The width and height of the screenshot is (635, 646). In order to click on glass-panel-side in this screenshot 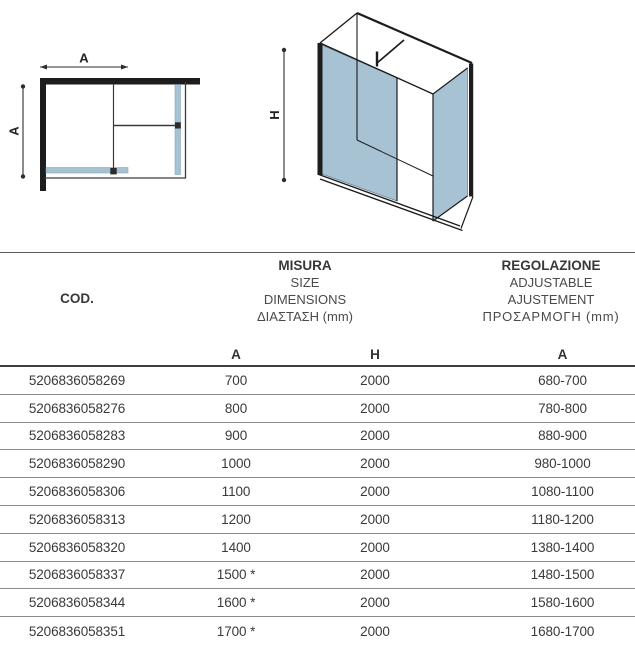, I will do `click(450, 144)`.